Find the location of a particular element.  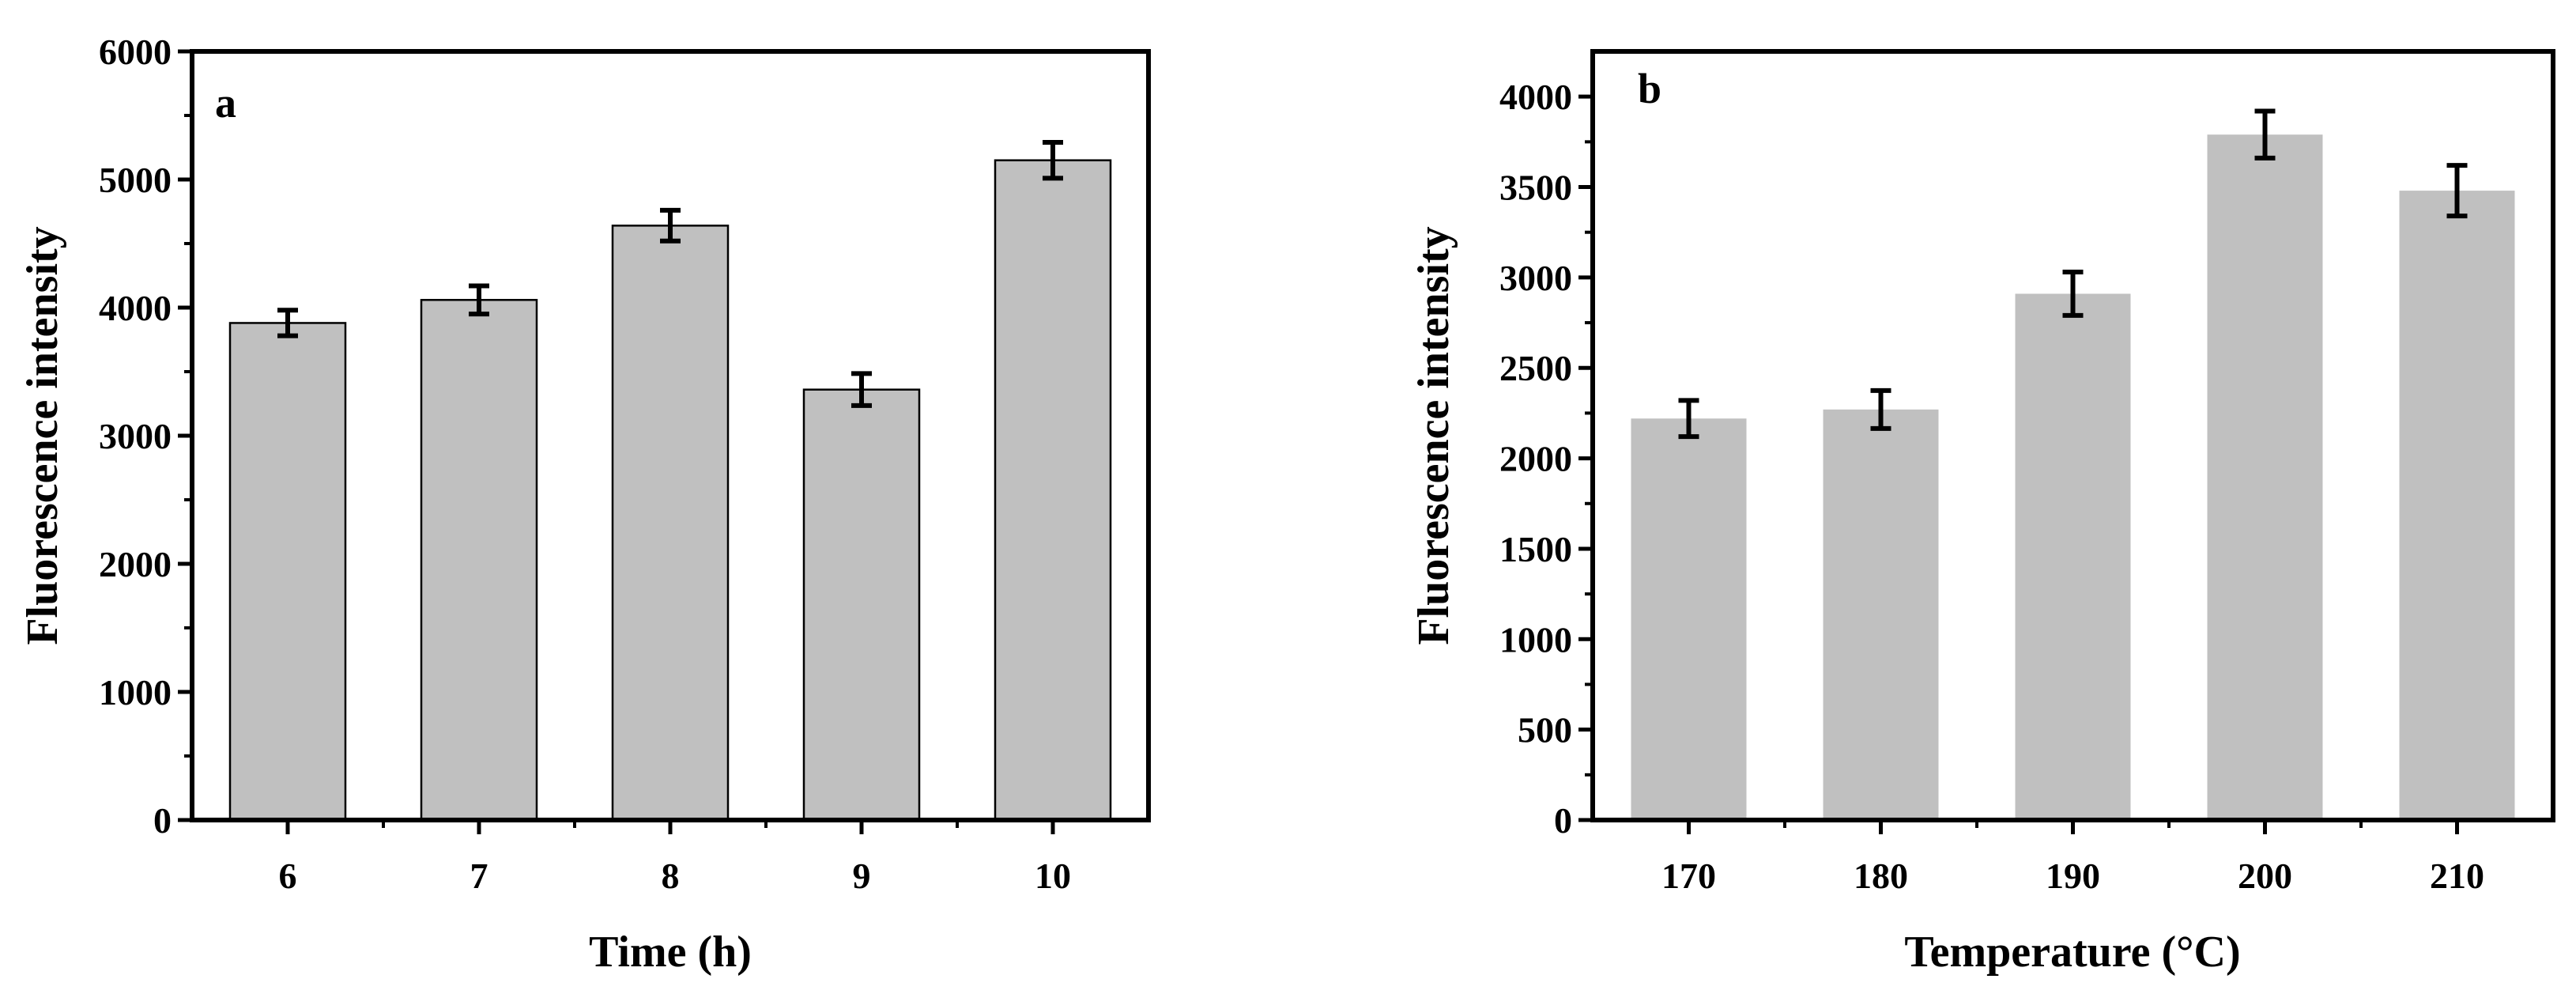

y-tick-label: 2500 is located at coordinates (1535, 368).